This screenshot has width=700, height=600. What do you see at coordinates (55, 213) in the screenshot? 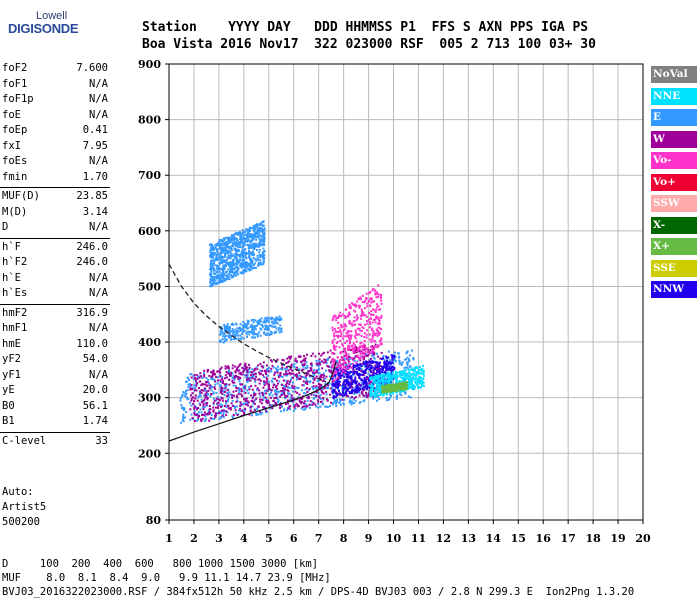
I see `param-row-md: M(D) 3.14` at bounding box center [55, 213].